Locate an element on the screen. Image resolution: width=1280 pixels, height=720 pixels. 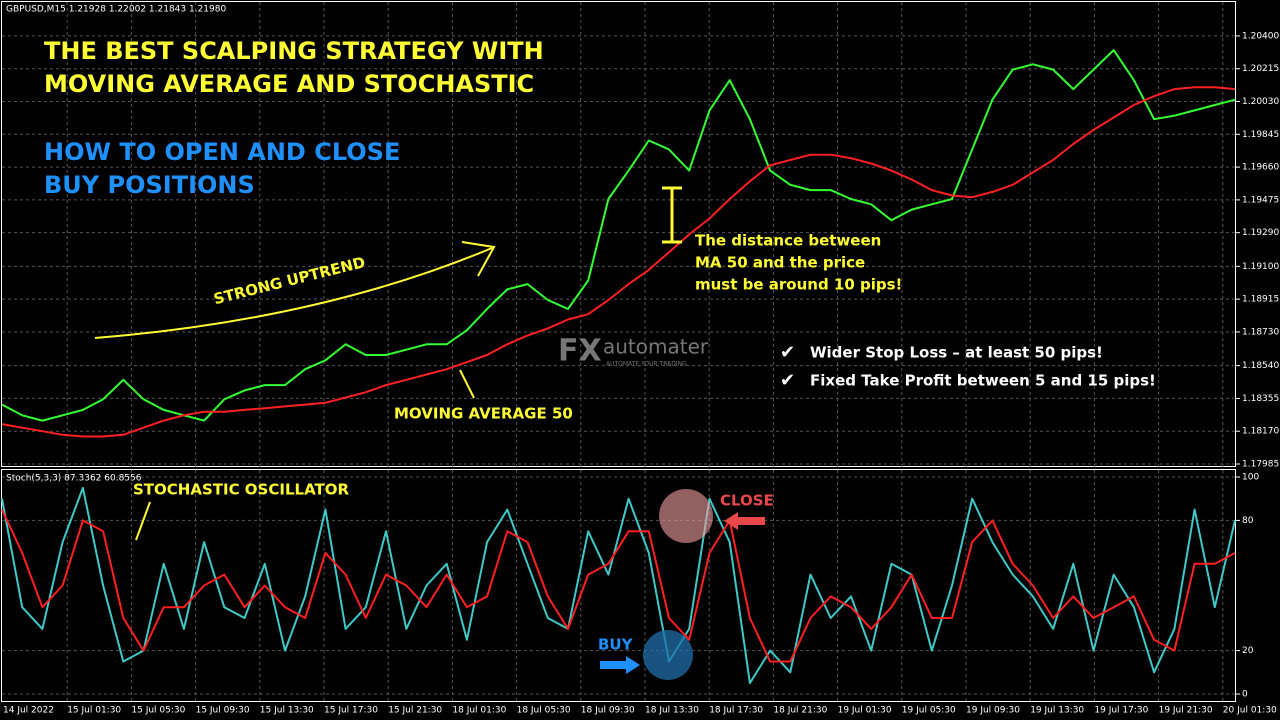
ma-label: MOVING AVERAGE 50 is located at coordinates (483, 414).